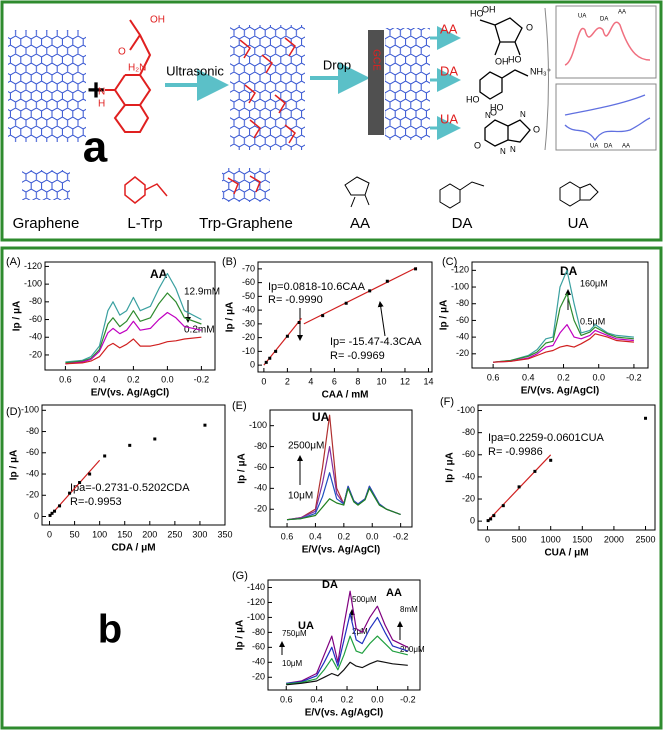  I want to click on y-tick-label: -30, so click(248, 323).